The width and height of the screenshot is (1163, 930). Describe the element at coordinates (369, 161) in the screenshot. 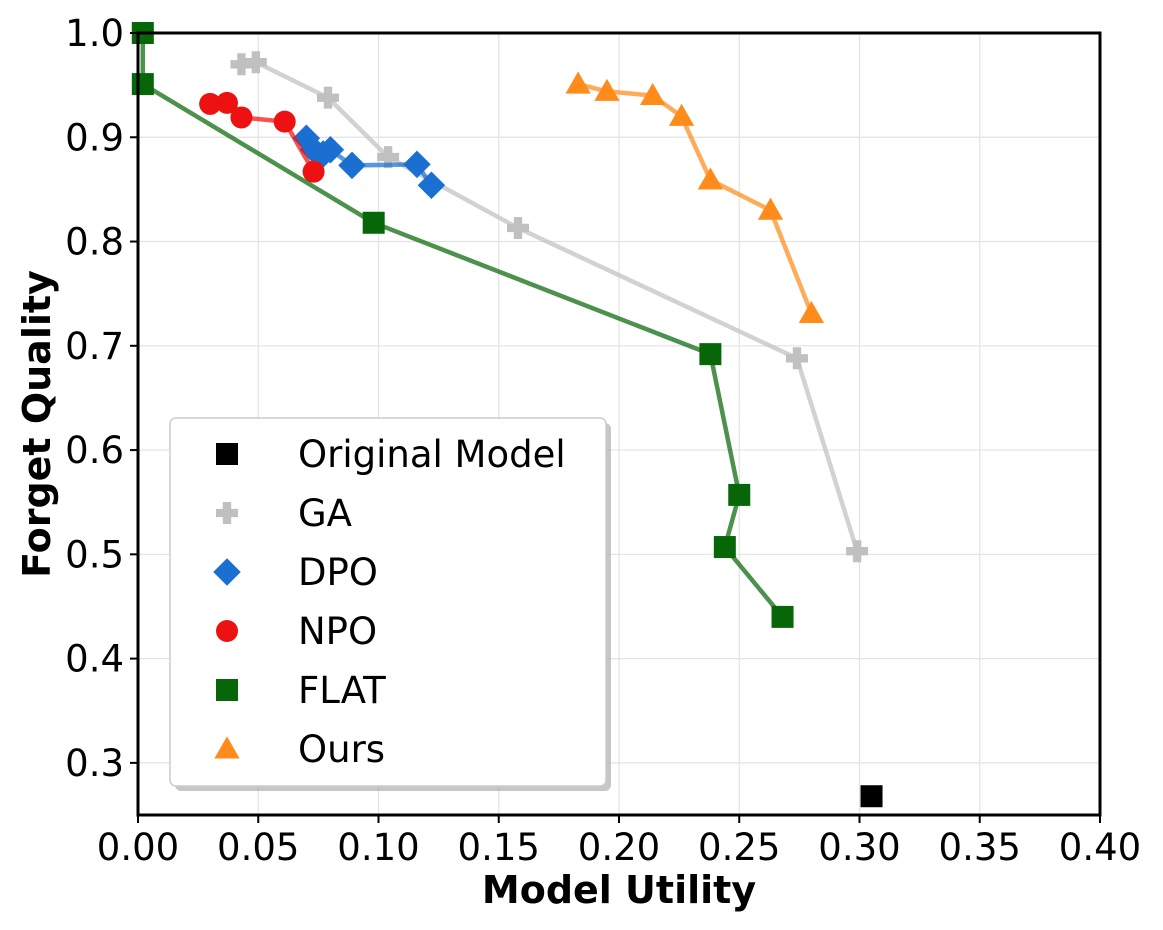

I see `series-dpo` at that location.